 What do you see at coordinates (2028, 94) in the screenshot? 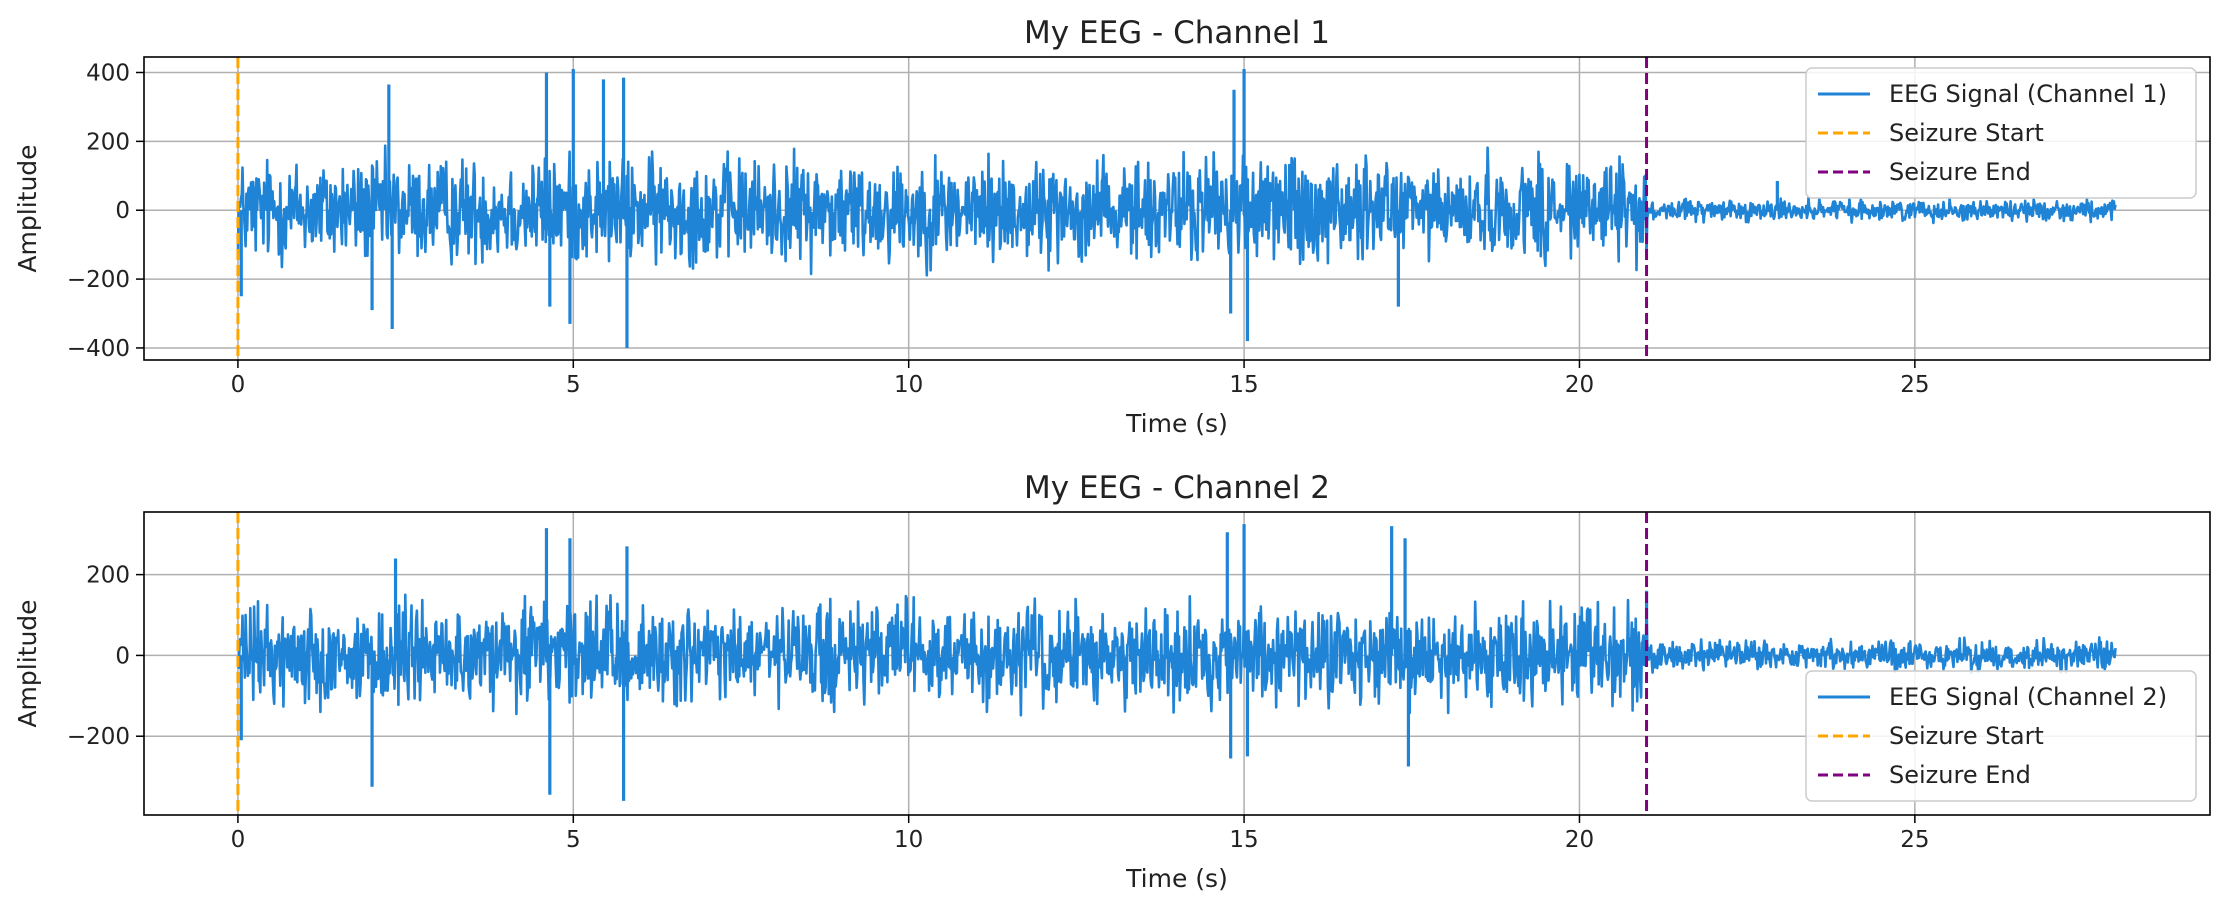
I see `legend-item-signal-label: EEG Signal (Channel 1)` at bounding box center [2028, 94].